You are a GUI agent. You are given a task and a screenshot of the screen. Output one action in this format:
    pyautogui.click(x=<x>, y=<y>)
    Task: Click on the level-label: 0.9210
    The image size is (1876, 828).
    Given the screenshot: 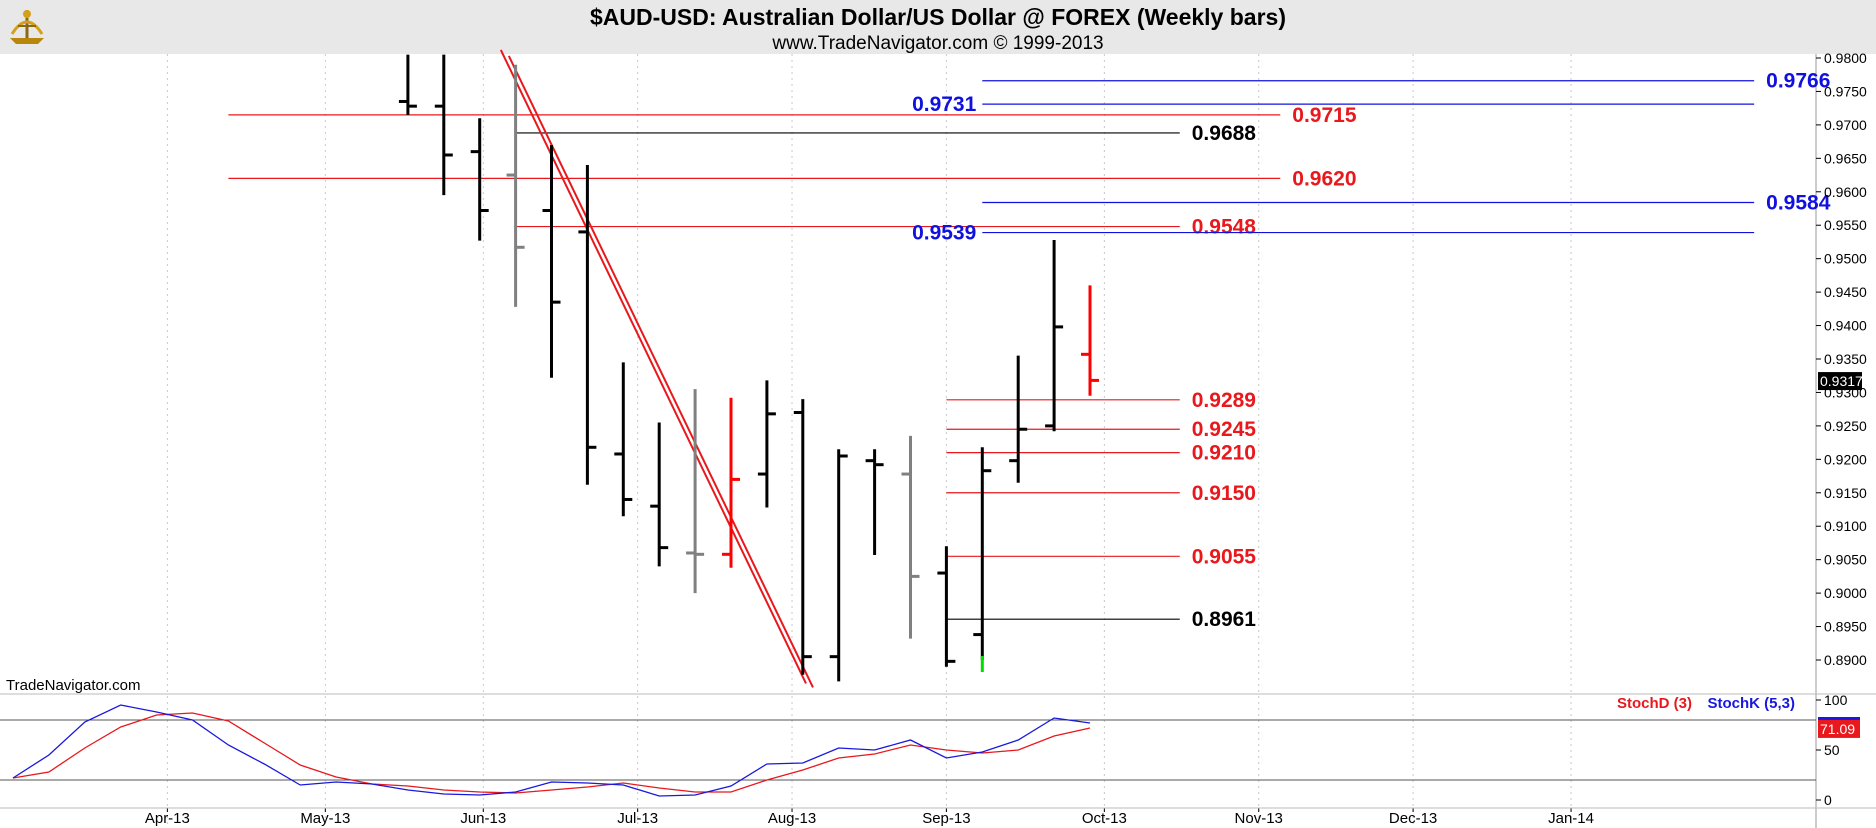 What is the action you would take?
    pyautogui.click(x=1224, y=453)
    